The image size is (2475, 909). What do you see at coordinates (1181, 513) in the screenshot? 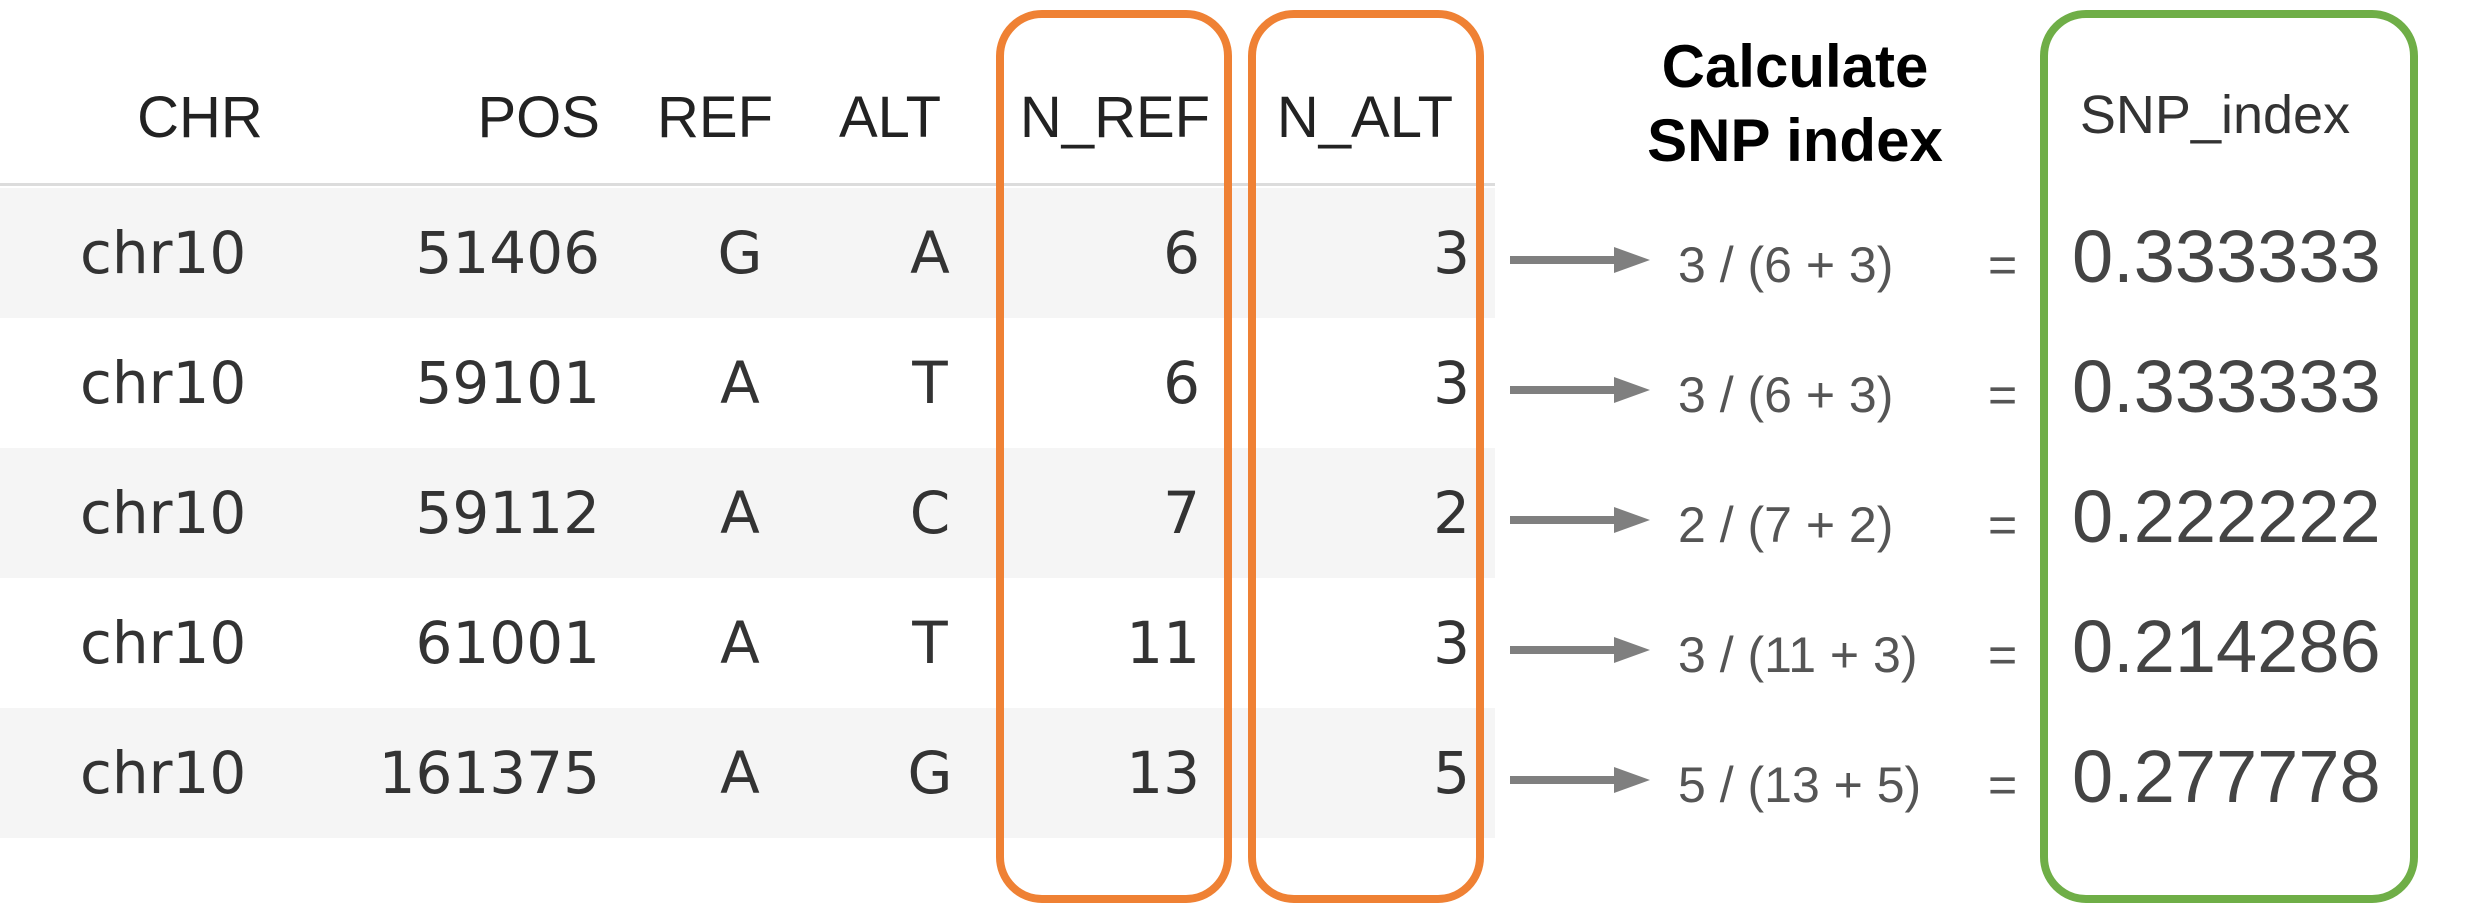
I see `cell-n-ref: 7` at bounding box center [1181, 513].